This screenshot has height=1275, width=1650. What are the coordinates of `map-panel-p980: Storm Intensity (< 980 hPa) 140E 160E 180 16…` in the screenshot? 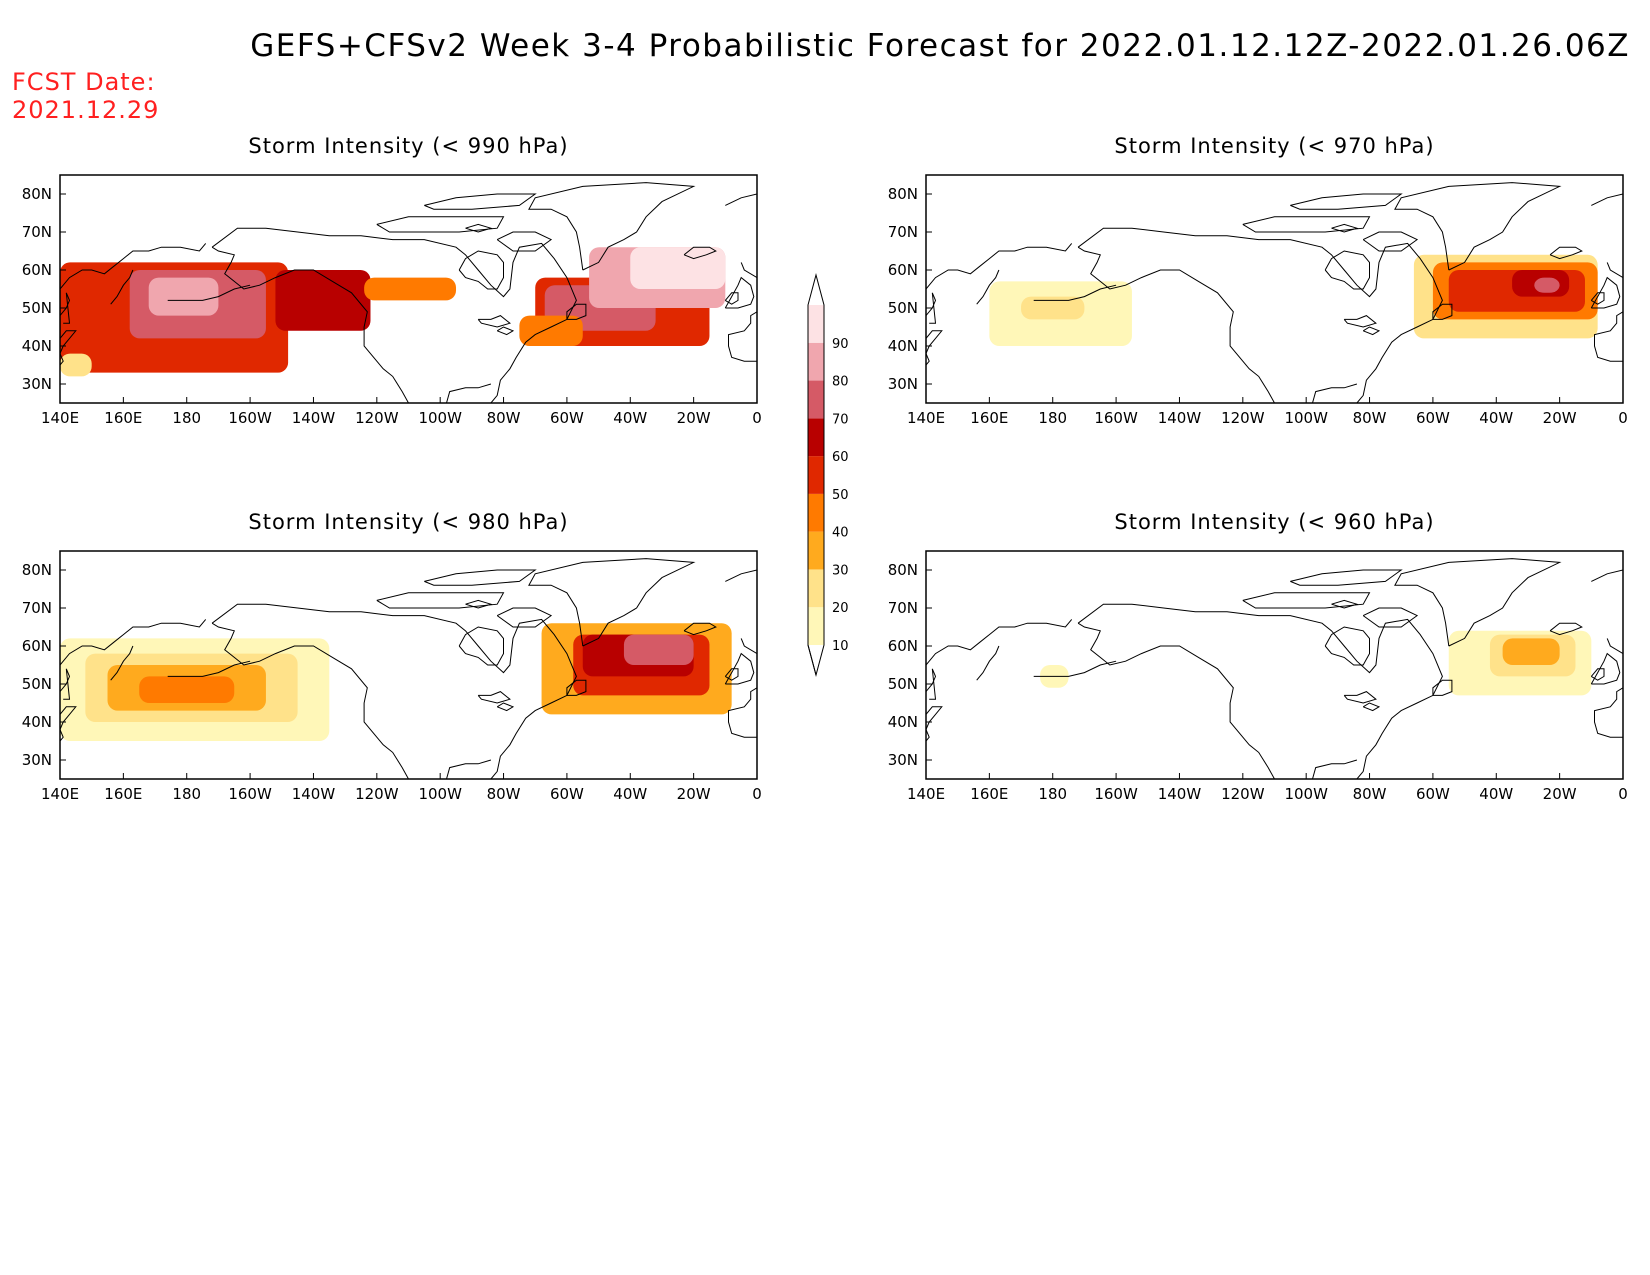 It's located at (392, 656).